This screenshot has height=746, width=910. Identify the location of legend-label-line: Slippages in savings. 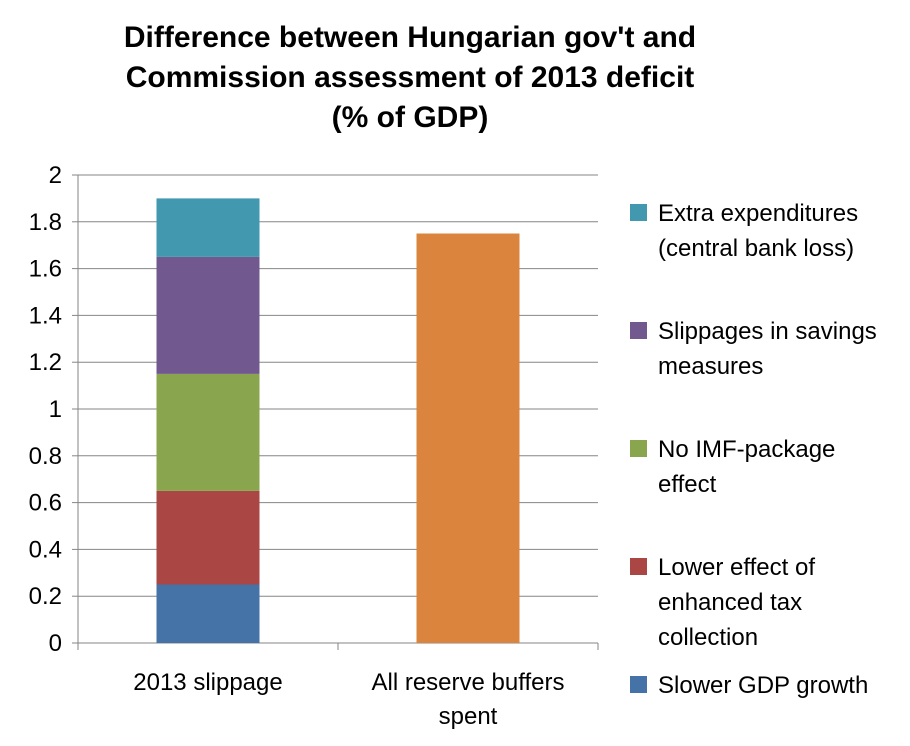
(767, 331).